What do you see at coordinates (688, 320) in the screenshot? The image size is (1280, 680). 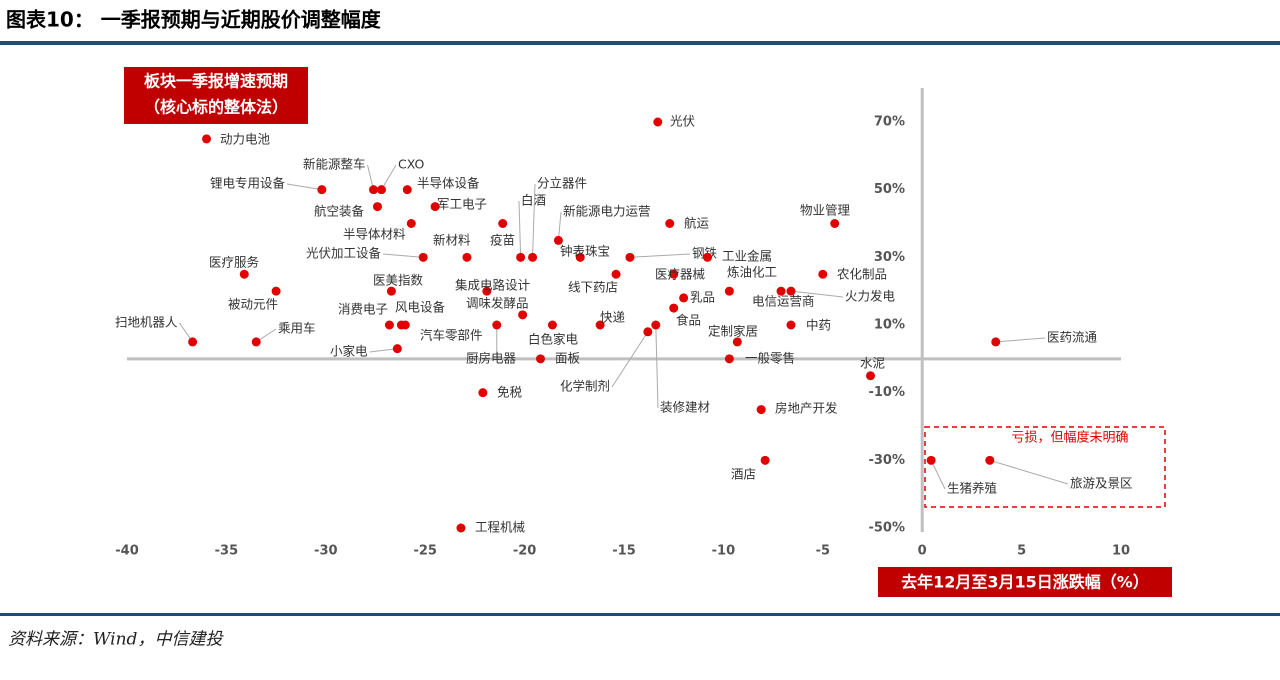 I see `point-label: 食品` at bounding box center [688, 320].